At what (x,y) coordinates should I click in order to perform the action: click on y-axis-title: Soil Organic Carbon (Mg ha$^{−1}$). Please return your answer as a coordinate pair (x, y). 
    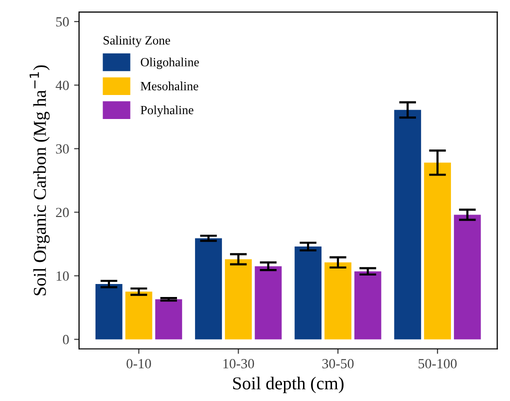
    Looking at the image, I should click on (40, 180).